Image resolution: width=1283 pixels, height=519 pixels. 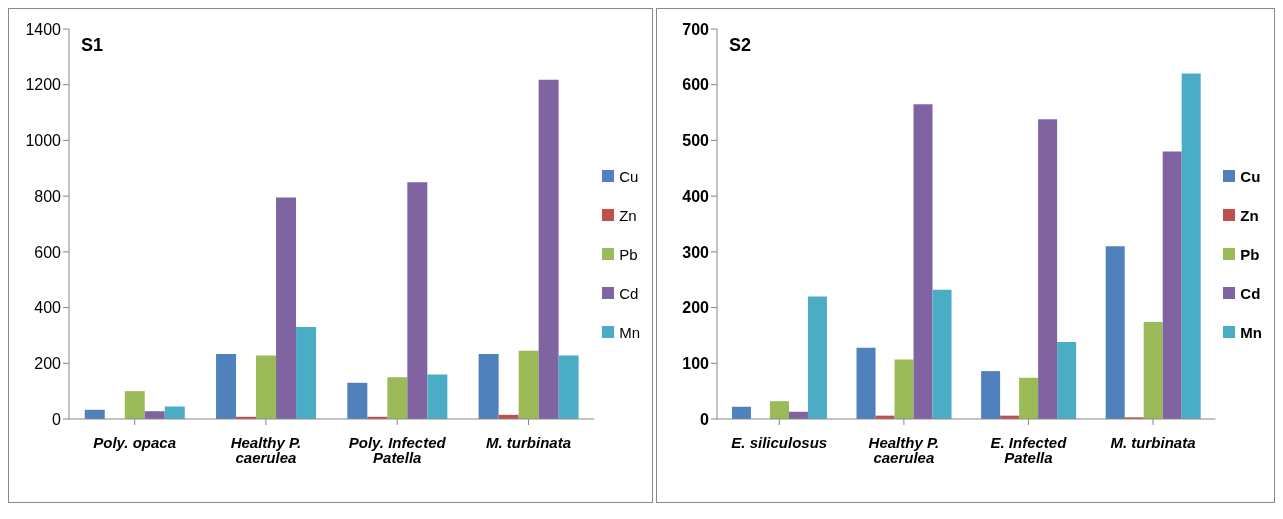 I want to click on y-tick-label: 1200, so click(x=43, y=85).